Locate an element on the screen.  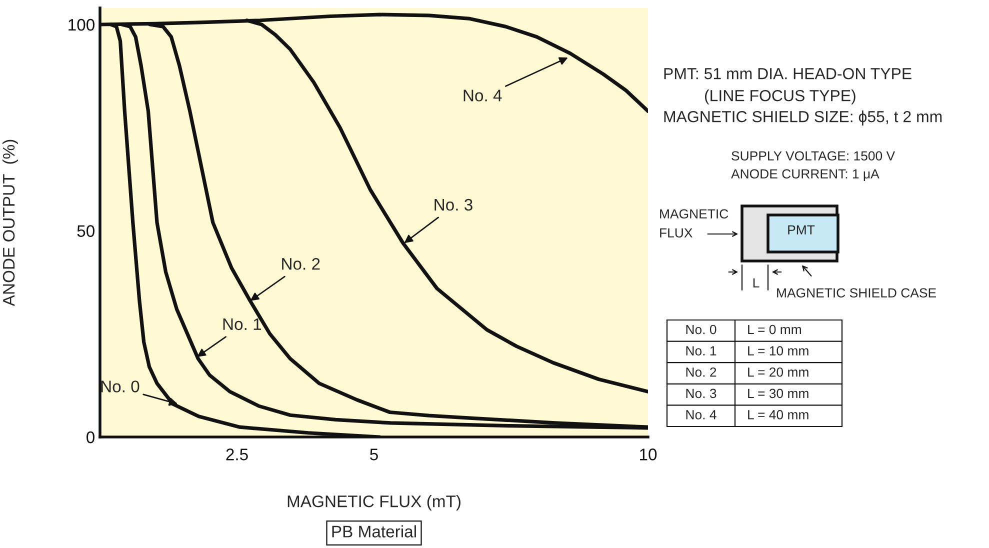
text: L = 0 mm is located at coordinates (774, 329).